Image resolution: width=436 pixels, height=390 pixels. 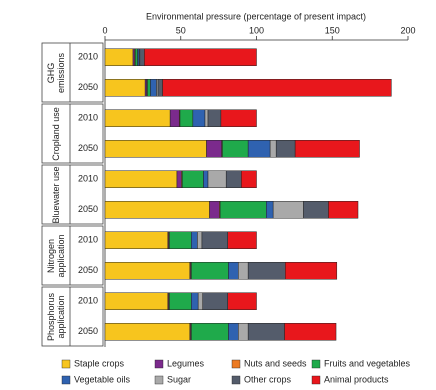 What do you see at coordinates (104, 30) in the screenshot?
I see `x-tick-label: 0` at bounding box center [104, 30].